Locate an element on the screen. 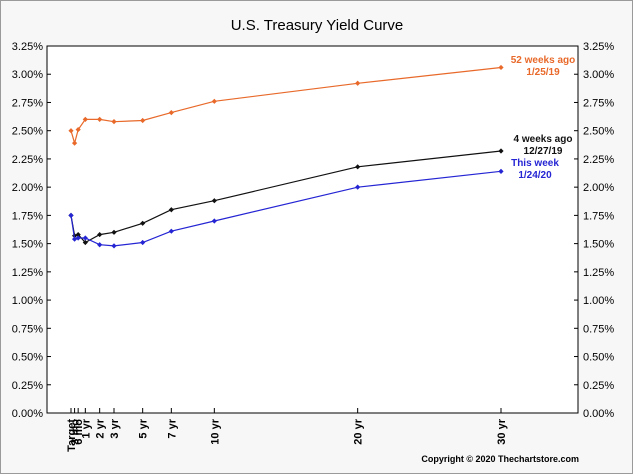  series-label-y52: 1/25/19 is located at coordinates (543, 72).